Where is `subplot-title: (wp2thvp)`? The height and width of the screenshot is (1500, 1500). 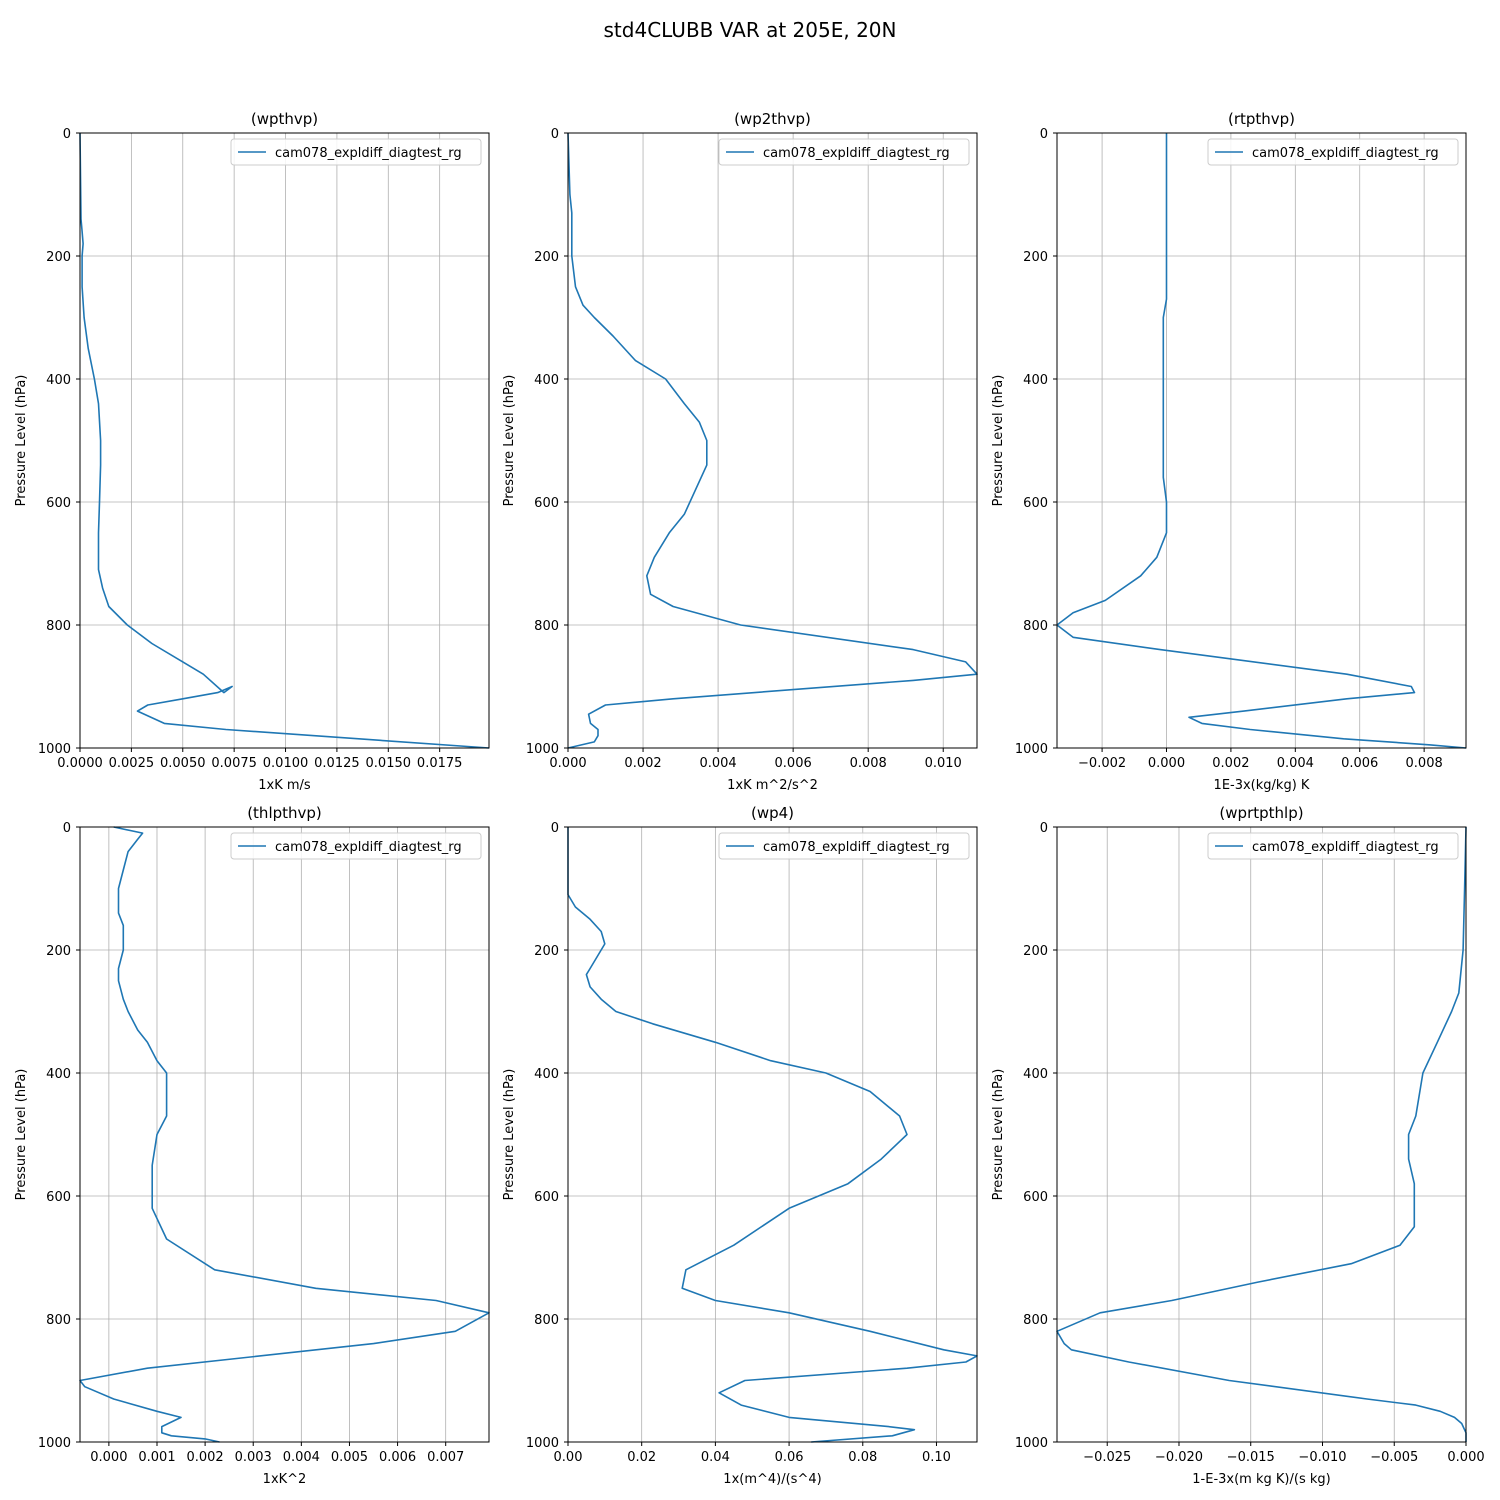
subplot-title: (wp2thvp) is located at coordinates (772, 119).